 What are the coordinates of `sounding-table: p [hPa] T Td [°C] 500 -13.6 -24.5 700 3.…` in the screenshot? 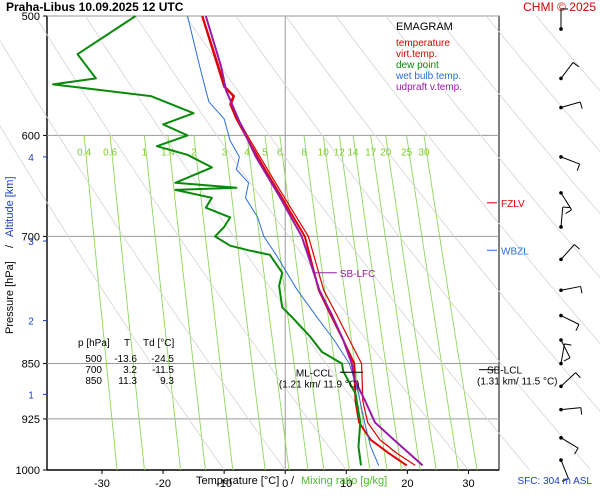 It's located at (126, 362).